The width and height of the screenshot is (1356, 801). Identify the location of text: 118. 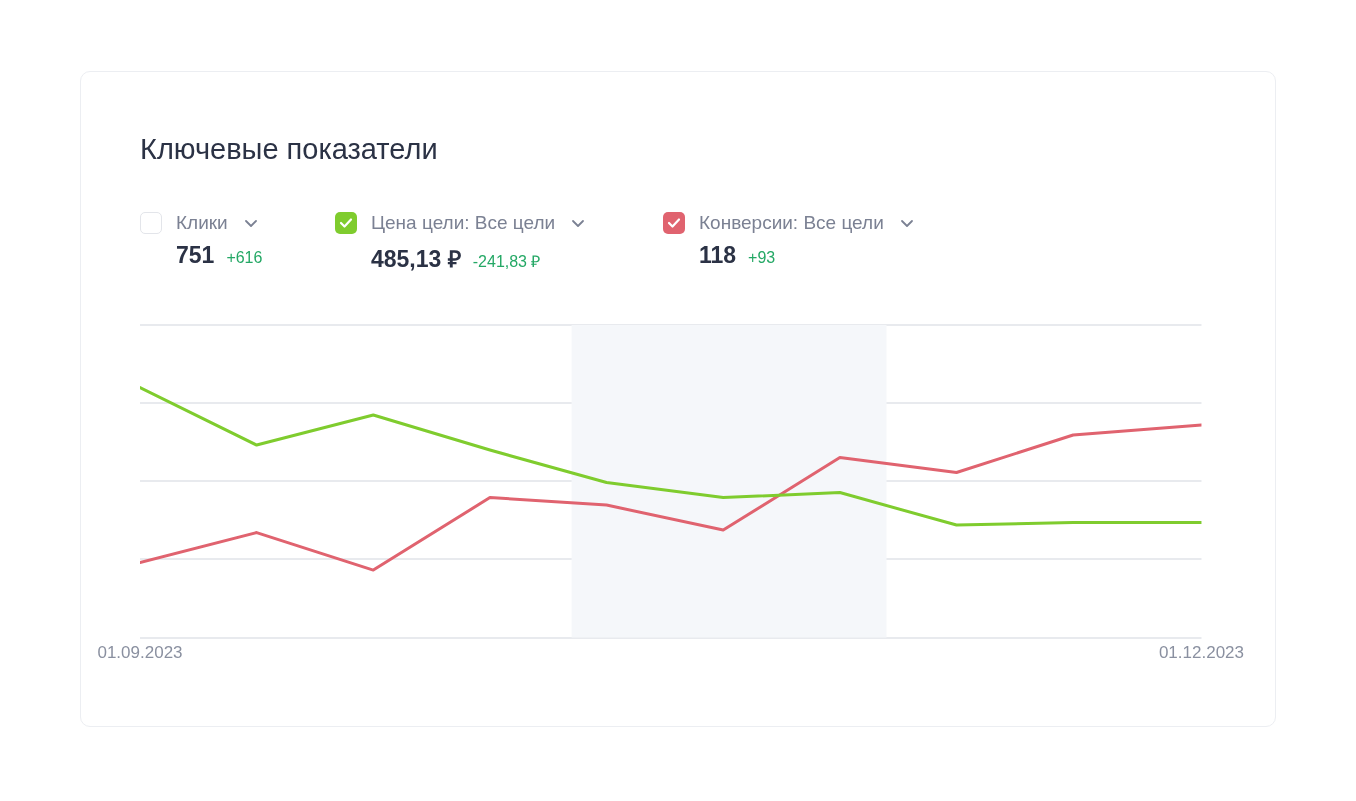
(718, 255).